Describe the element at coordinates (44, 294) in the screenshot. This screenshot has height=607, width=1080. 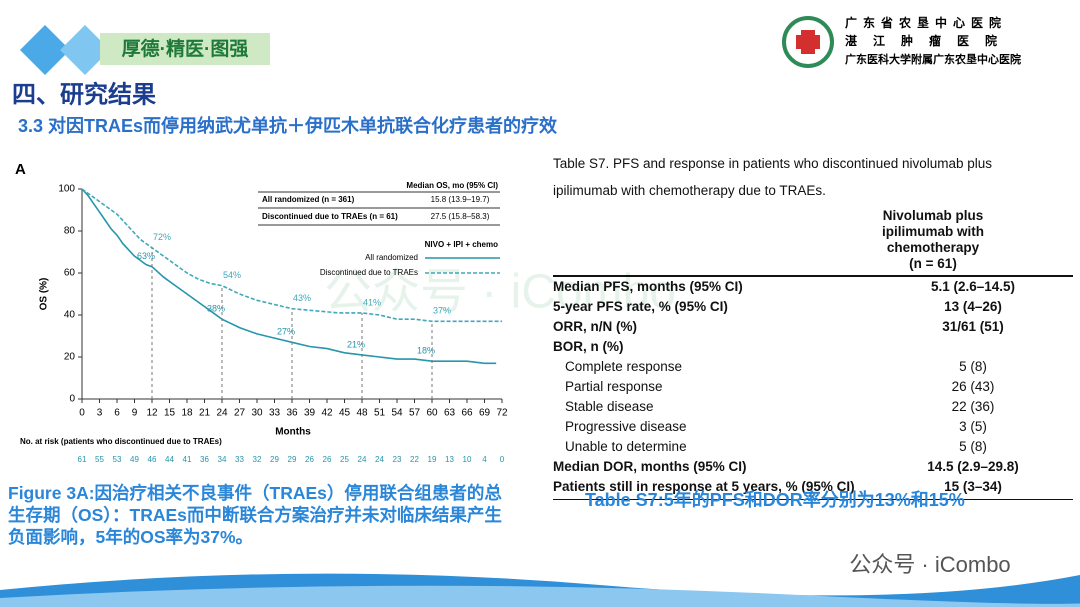
I see `y-axis-label: OS (%)` at that location.